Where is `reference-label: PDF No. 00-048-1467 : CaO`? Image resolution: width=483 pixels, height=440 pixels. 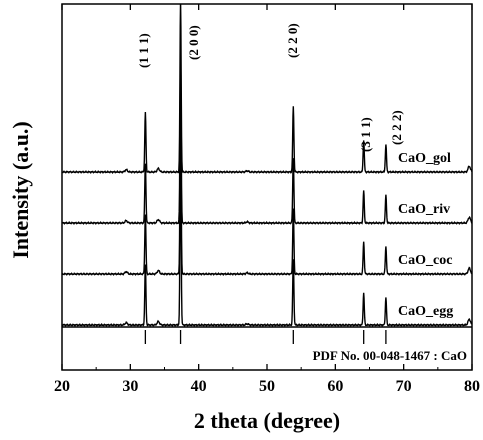
reference-label: PDF No. 00-048-1467 : CaO is located at coordinates (390, 355).